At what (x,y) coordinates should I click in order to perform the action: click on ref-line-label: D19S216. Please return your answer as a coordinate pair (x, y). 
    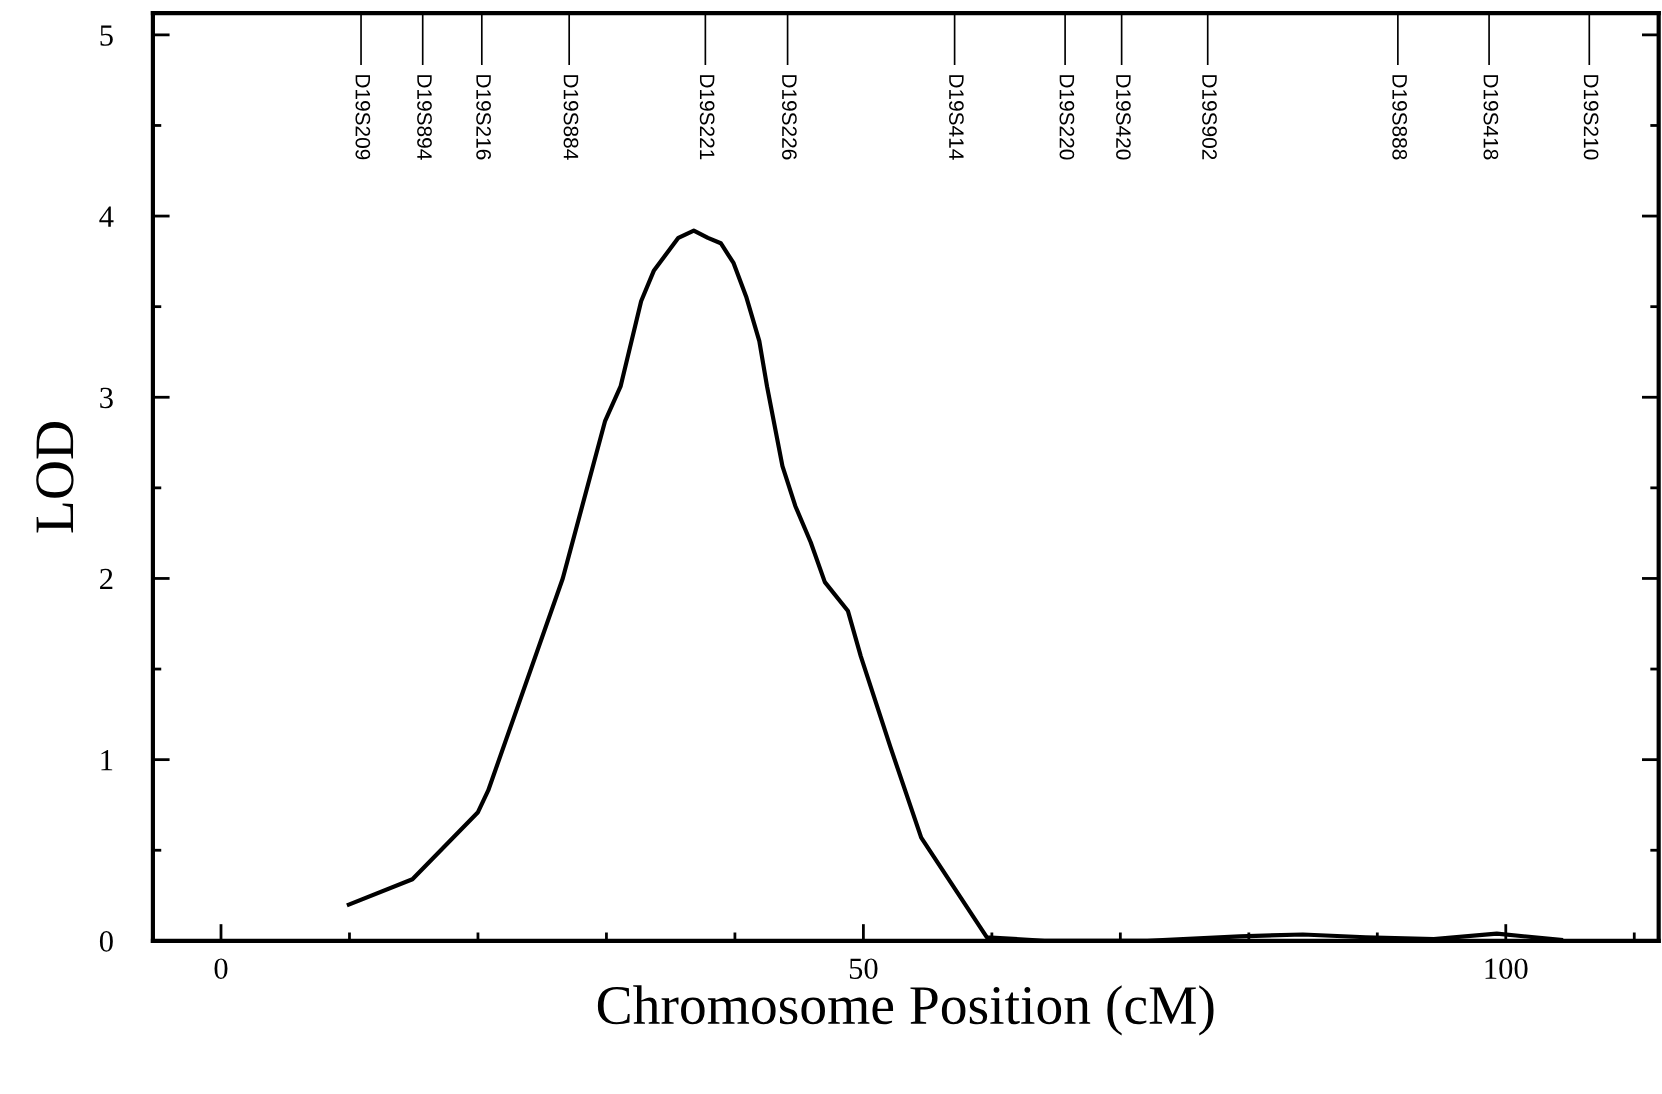
    Looking at the image, I should click on (483, 117).